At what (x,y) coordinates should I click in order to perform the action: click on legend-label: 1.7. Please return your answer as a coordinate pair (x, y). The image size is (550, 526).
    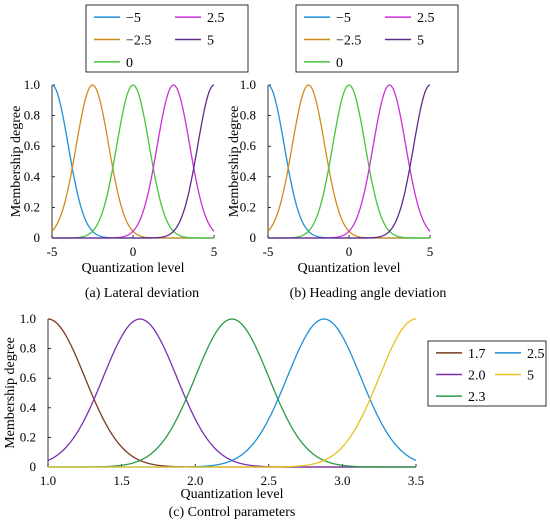
    Looking at the image, I should click on (477, 354).